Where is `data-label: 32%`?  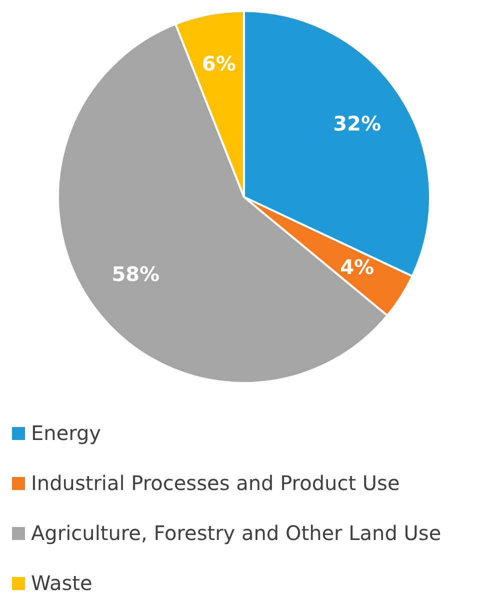
data-label: 32% is located at coordinates (357, 123).